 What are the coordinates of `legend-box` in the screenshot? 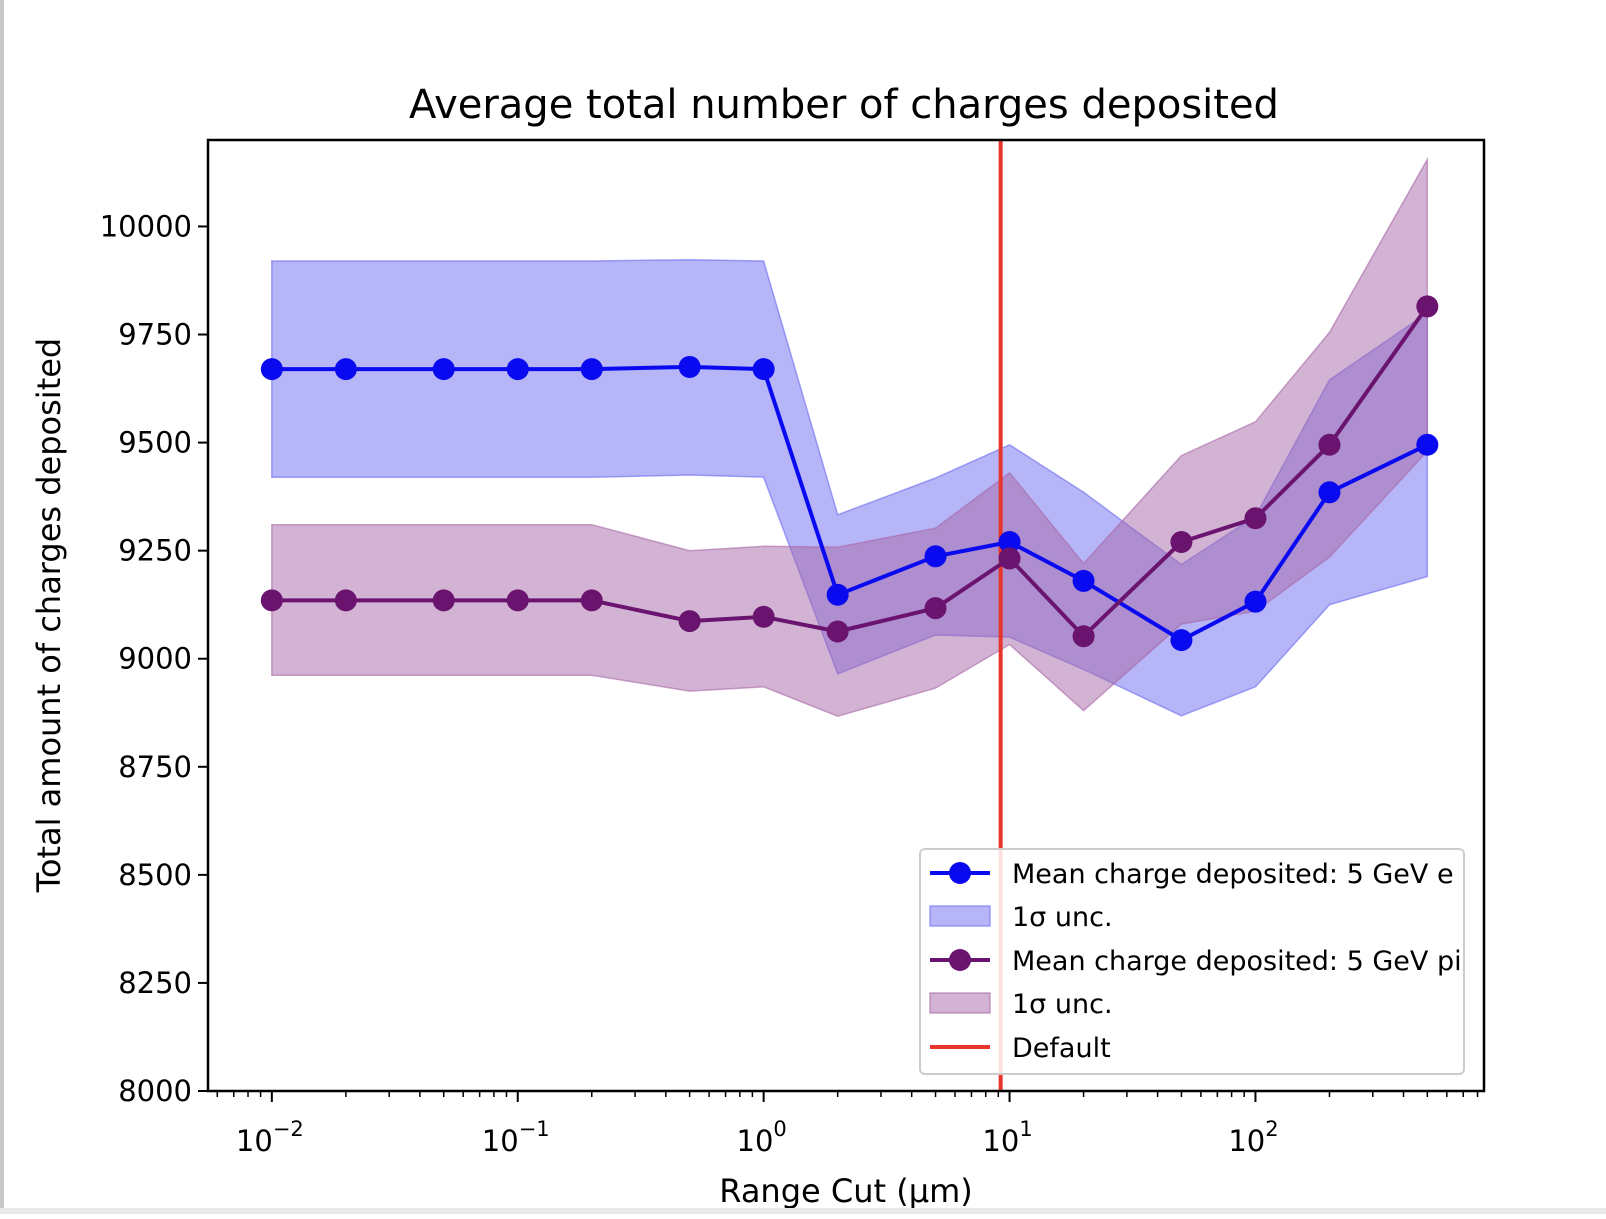 It's located at (1192, 961).